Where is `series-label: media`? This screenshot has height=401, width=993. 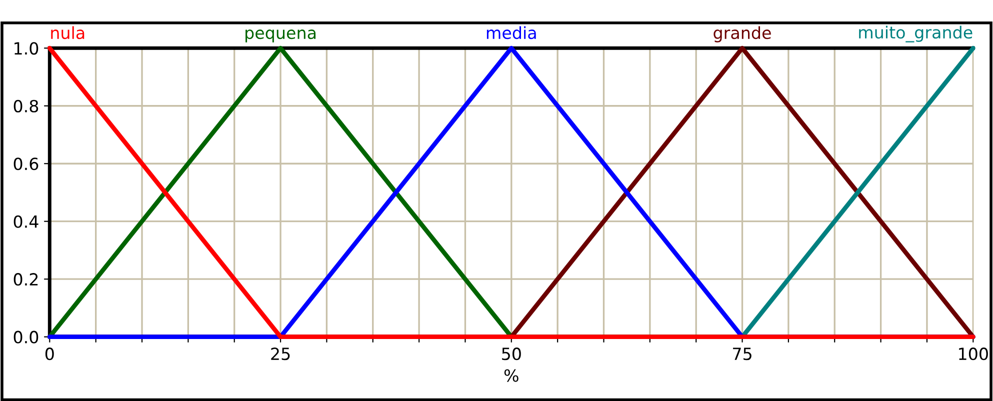 series-label: media is located at coordinates (511, 33).